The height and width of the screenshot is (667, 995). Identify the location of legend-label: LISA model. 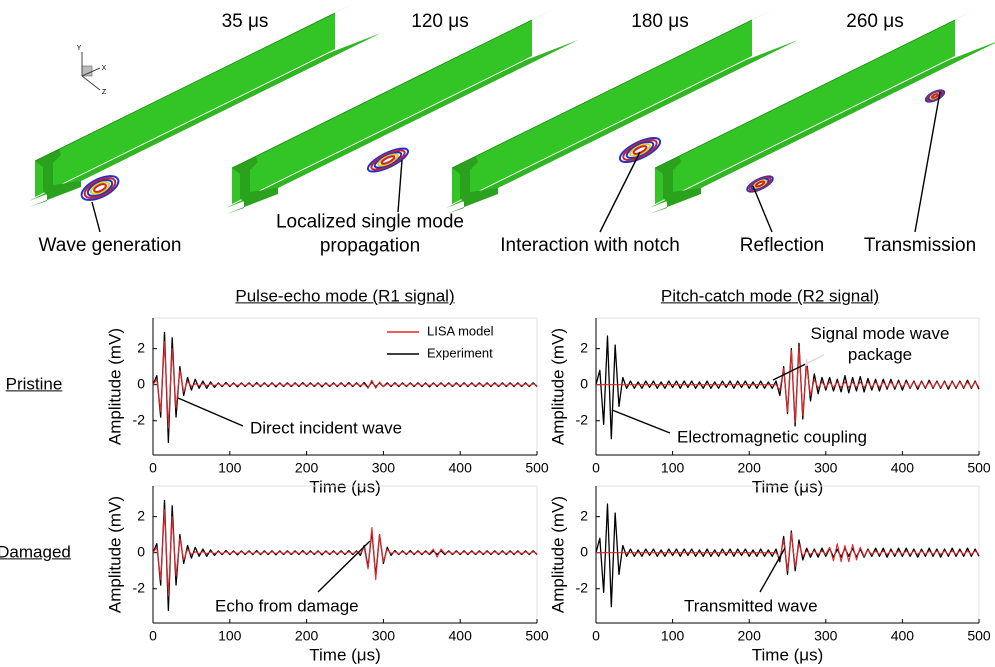
(460, 330).